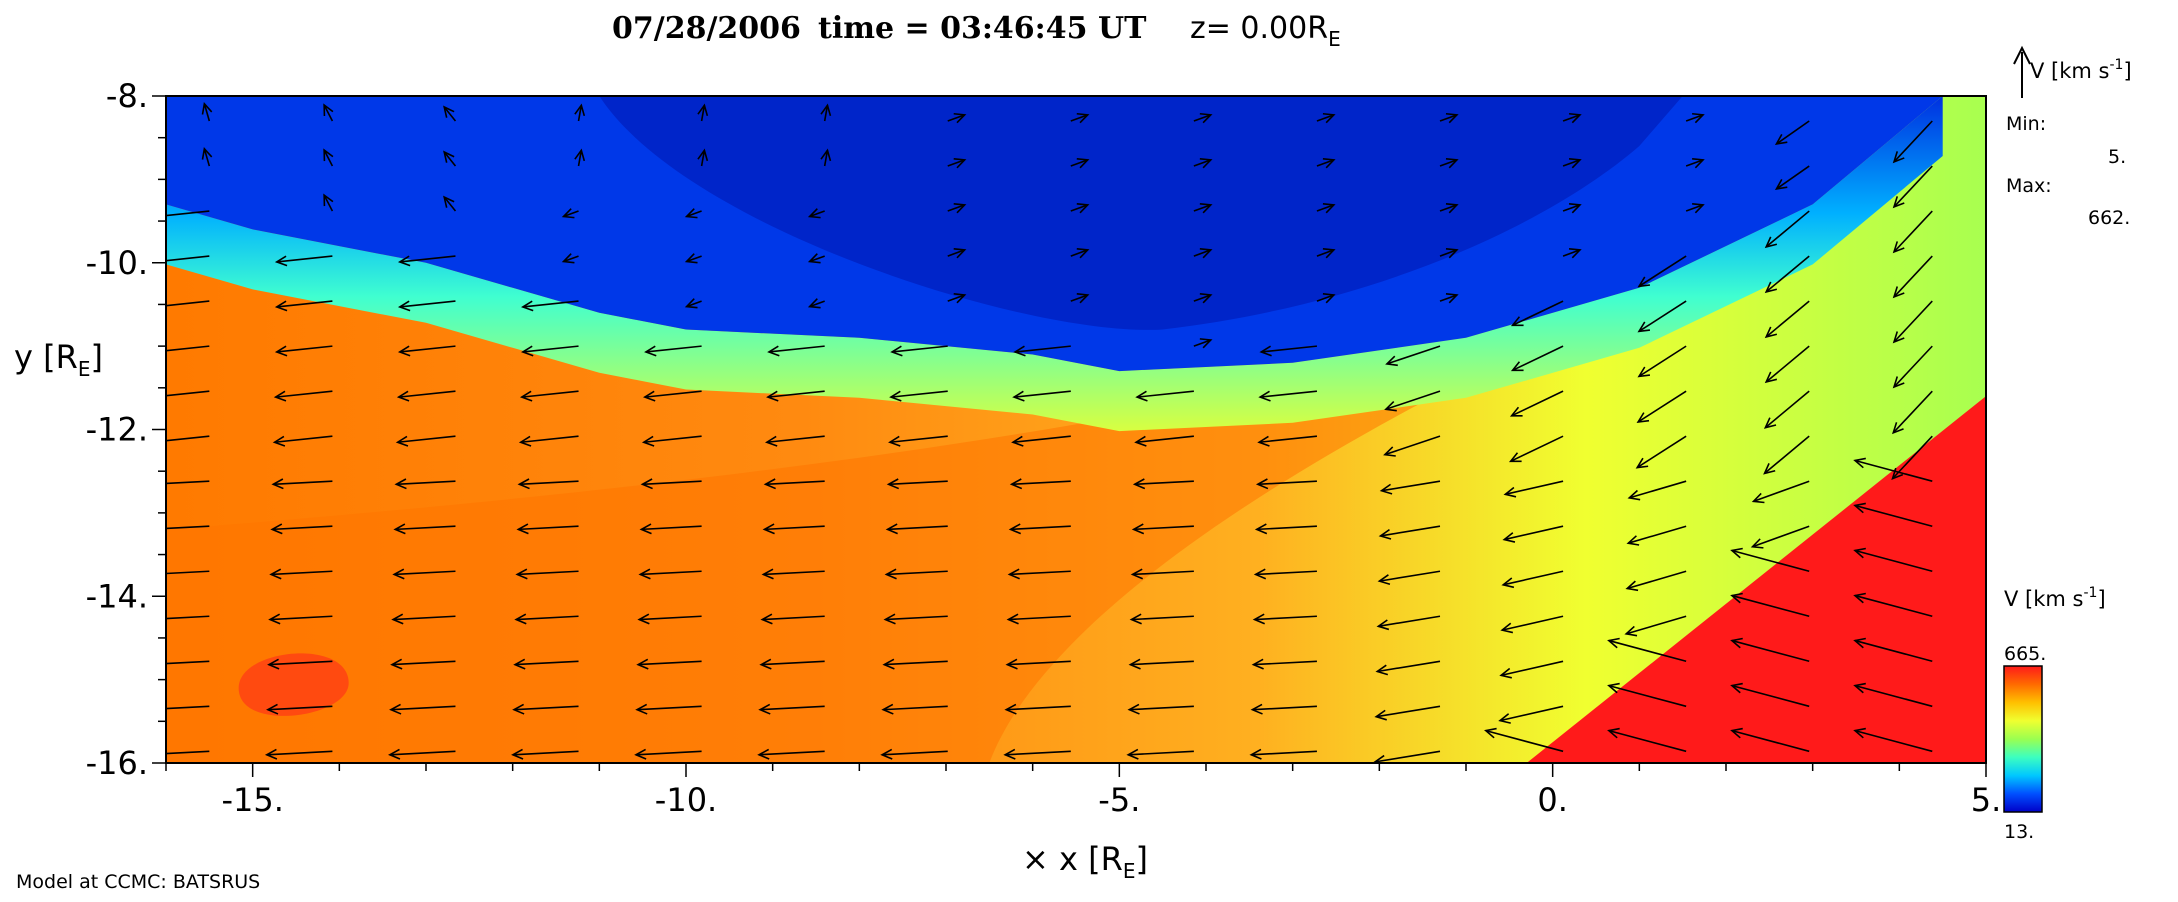  What do you see at coordinates (117, 263) in the screenshot?
I see `y-tick-label: -10.` at bounding box center [117, 263].